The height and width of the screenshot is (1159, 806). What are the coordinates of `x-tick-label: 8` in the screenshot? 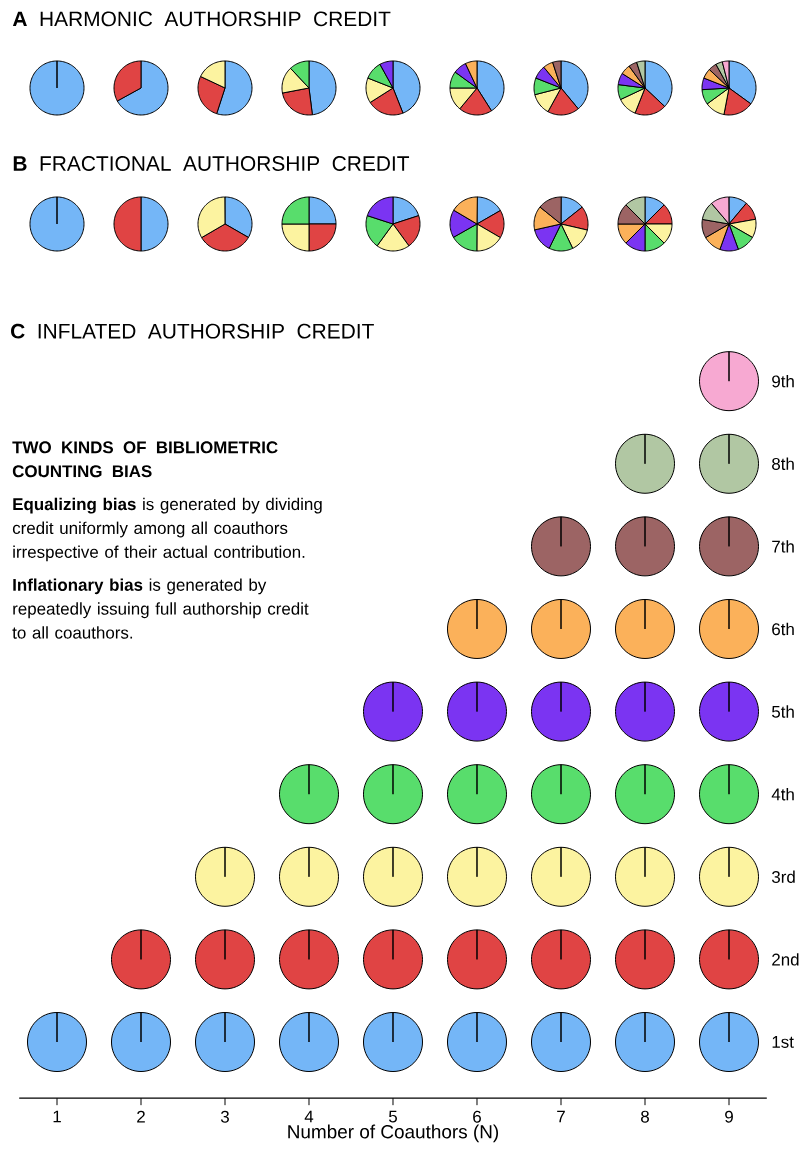 It's located at (645, 1116).